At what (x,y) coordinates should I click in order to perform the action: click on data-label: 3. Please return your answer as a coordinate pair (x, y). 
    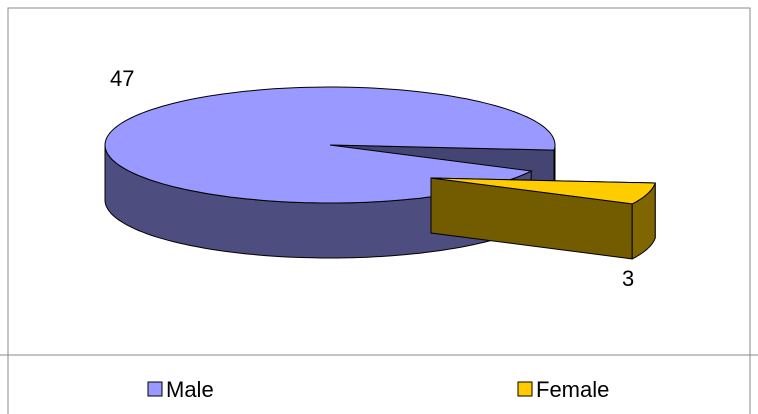
    Looking at the image, I should click on (628, 278).